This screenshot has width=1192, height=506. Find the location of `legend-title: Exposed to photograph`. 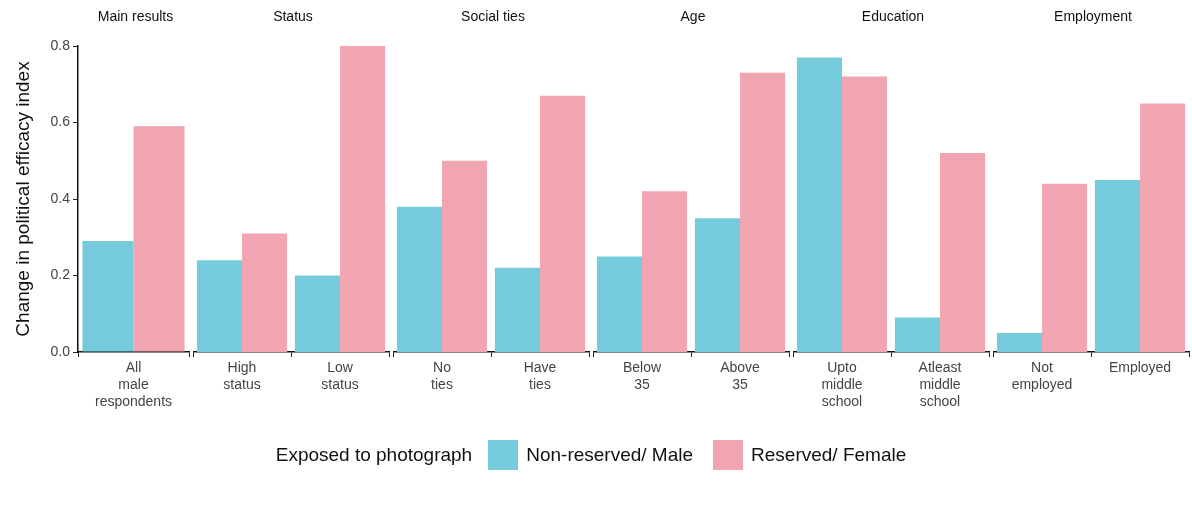

legend-title: Exposed to photograph is located at coordinates (374, 455).